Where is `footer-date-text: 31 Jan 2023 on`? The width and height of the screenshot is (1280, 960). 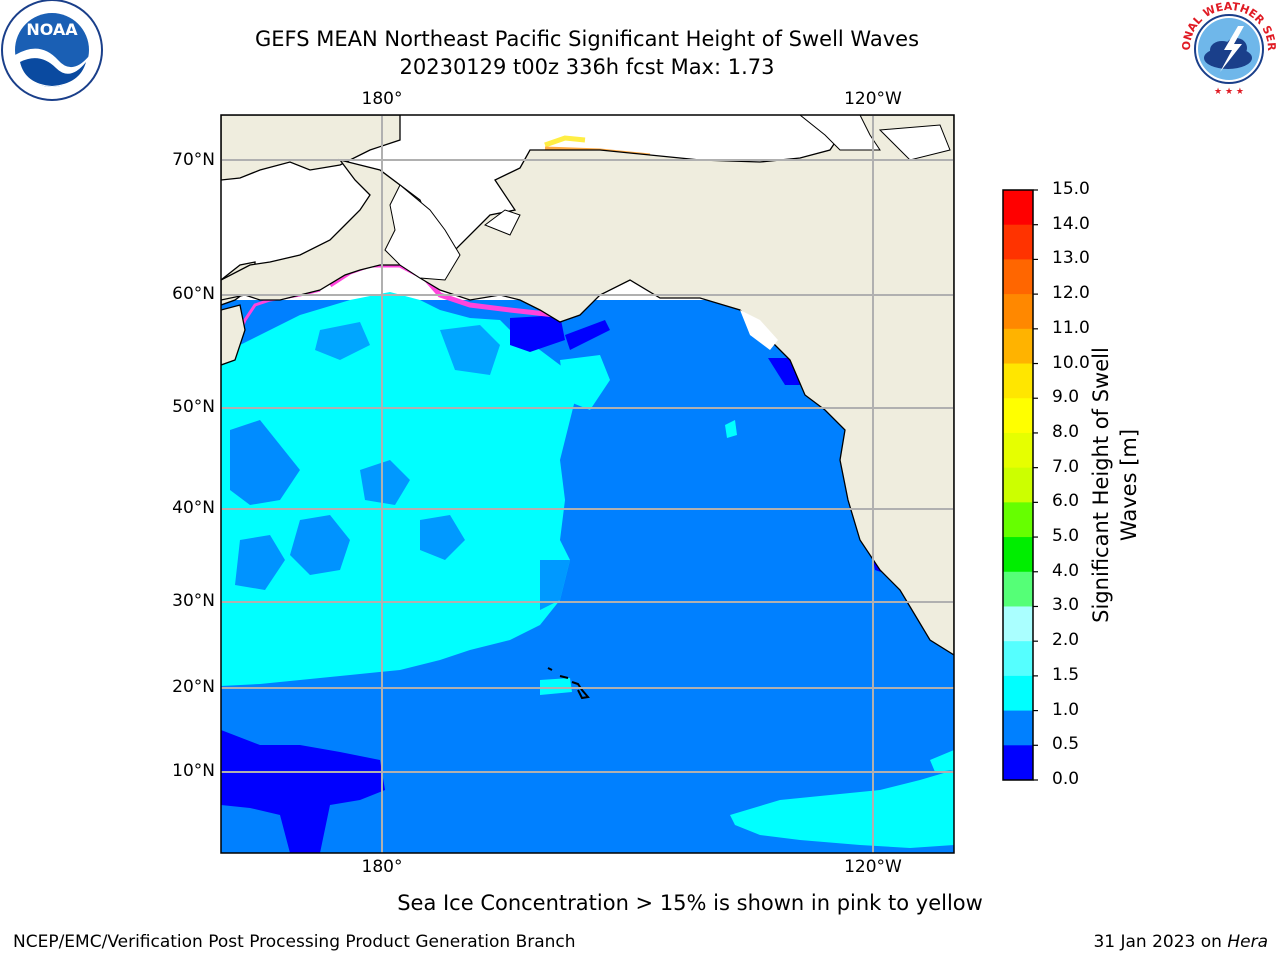 footer-date-text: 31 Jan 2023 on is located at coordinates (1160, 942).